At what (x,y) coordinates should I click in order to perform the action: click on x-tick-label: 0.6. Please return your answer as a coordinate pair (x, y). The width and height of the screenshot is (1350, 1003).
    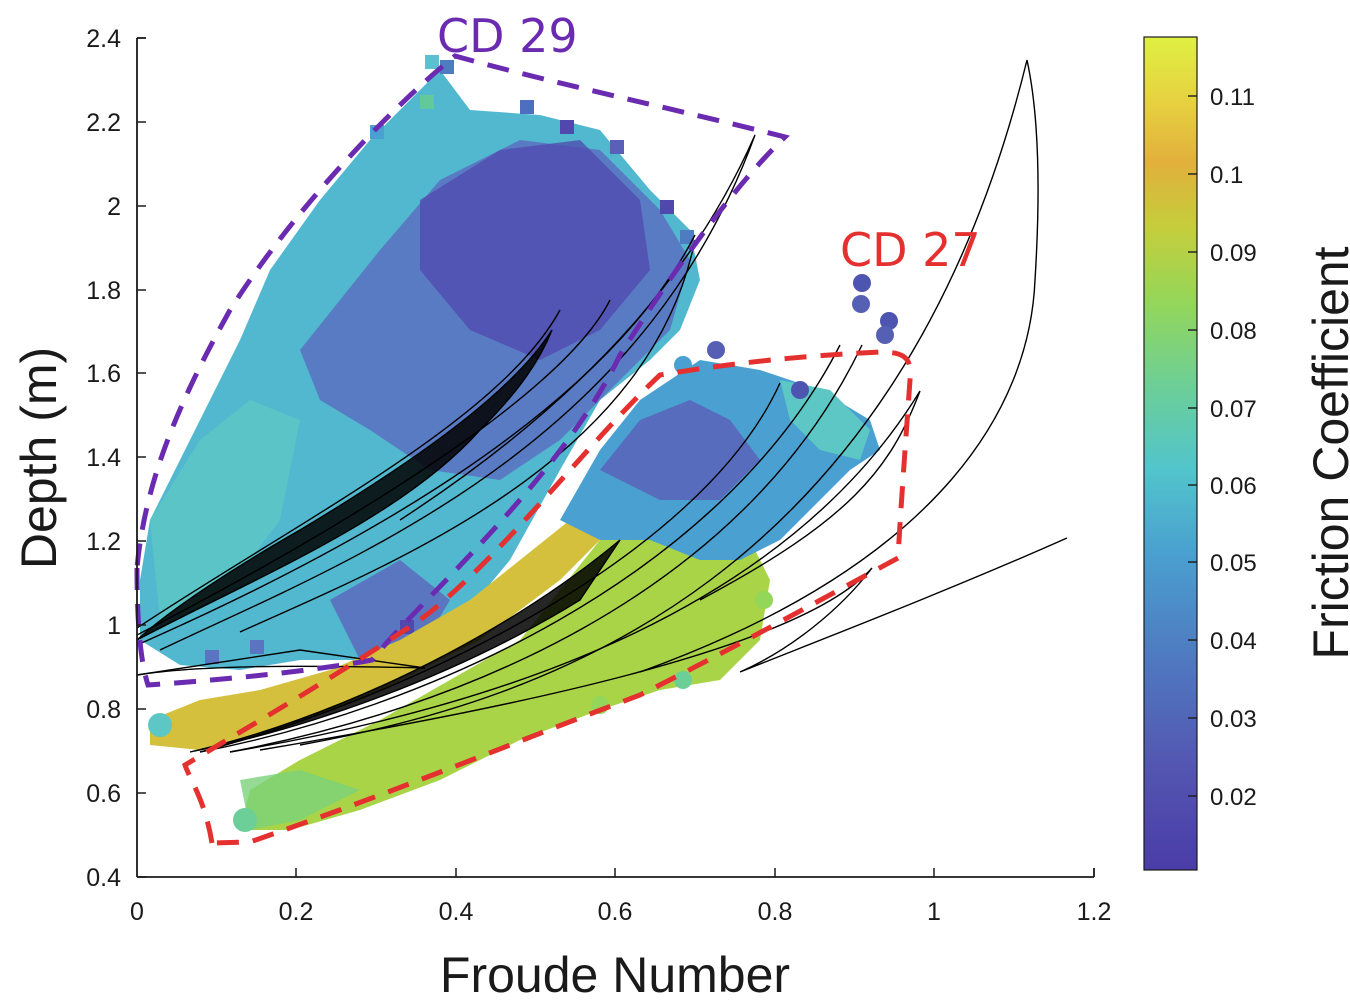
    Looking at the image, I should click on (615, 912).